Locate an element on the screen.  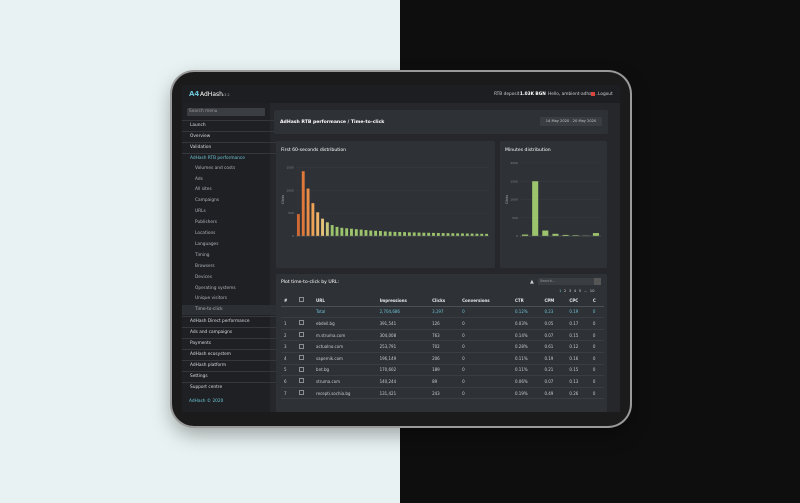
page-link: 10 is located at coordinates (592, 290).